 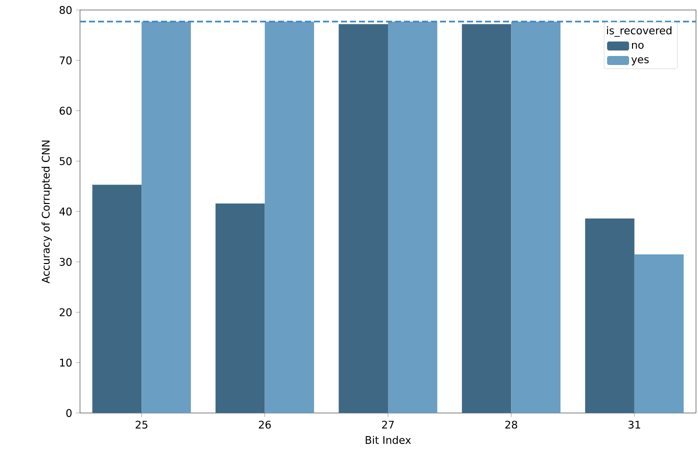 What do you see at coordinates (69, 413) in the screenshot?
I see `y-tick-label: 0` at bounding box center [69, 413].